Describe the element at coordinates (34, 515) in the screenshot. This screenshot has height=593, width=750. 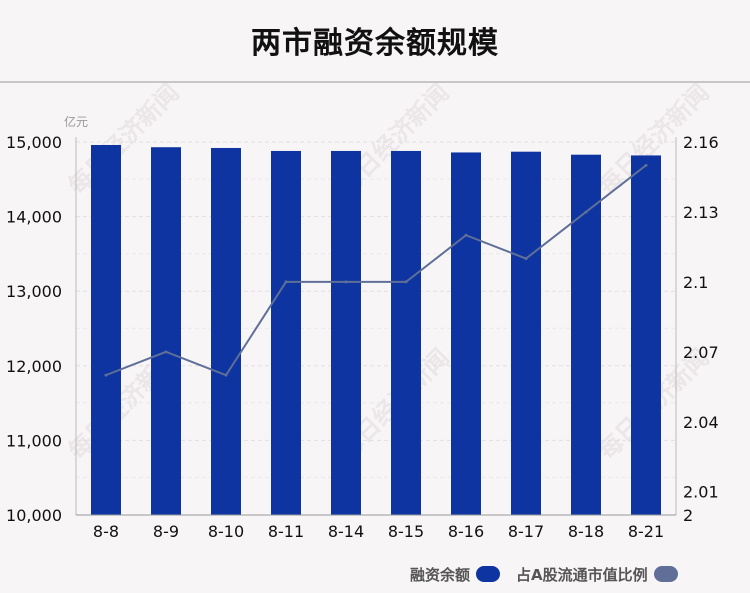
I see `y-left-tick-label: 10,000` at that location.